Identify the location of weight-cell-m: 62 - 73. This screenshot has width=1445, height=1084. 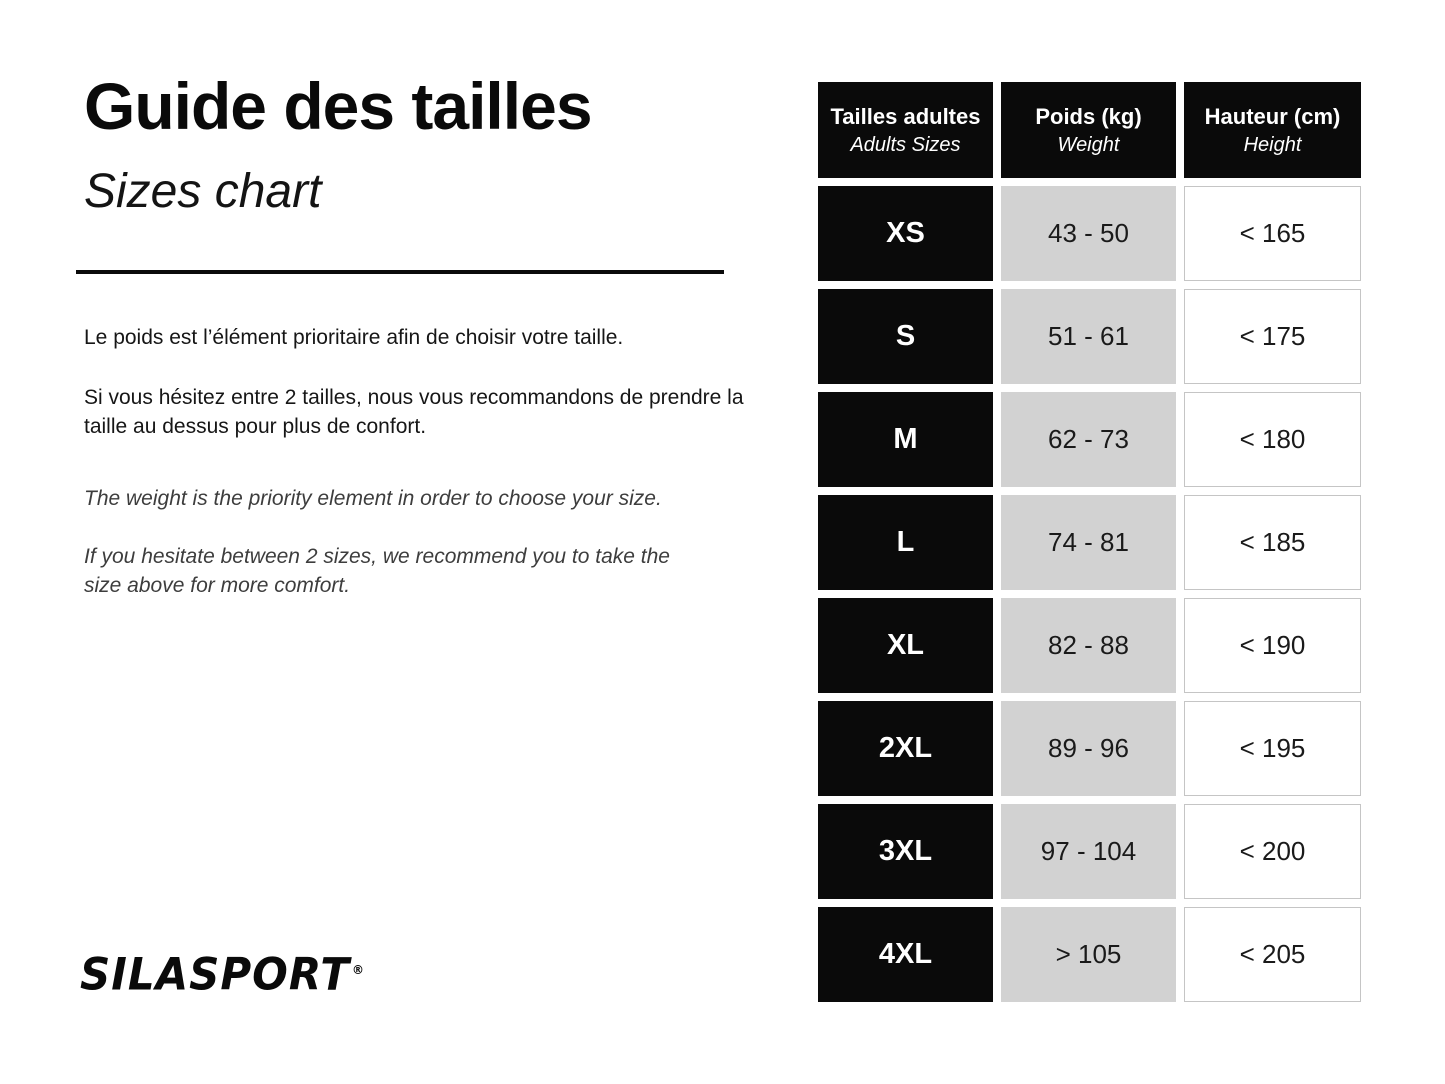
(1088, 439).